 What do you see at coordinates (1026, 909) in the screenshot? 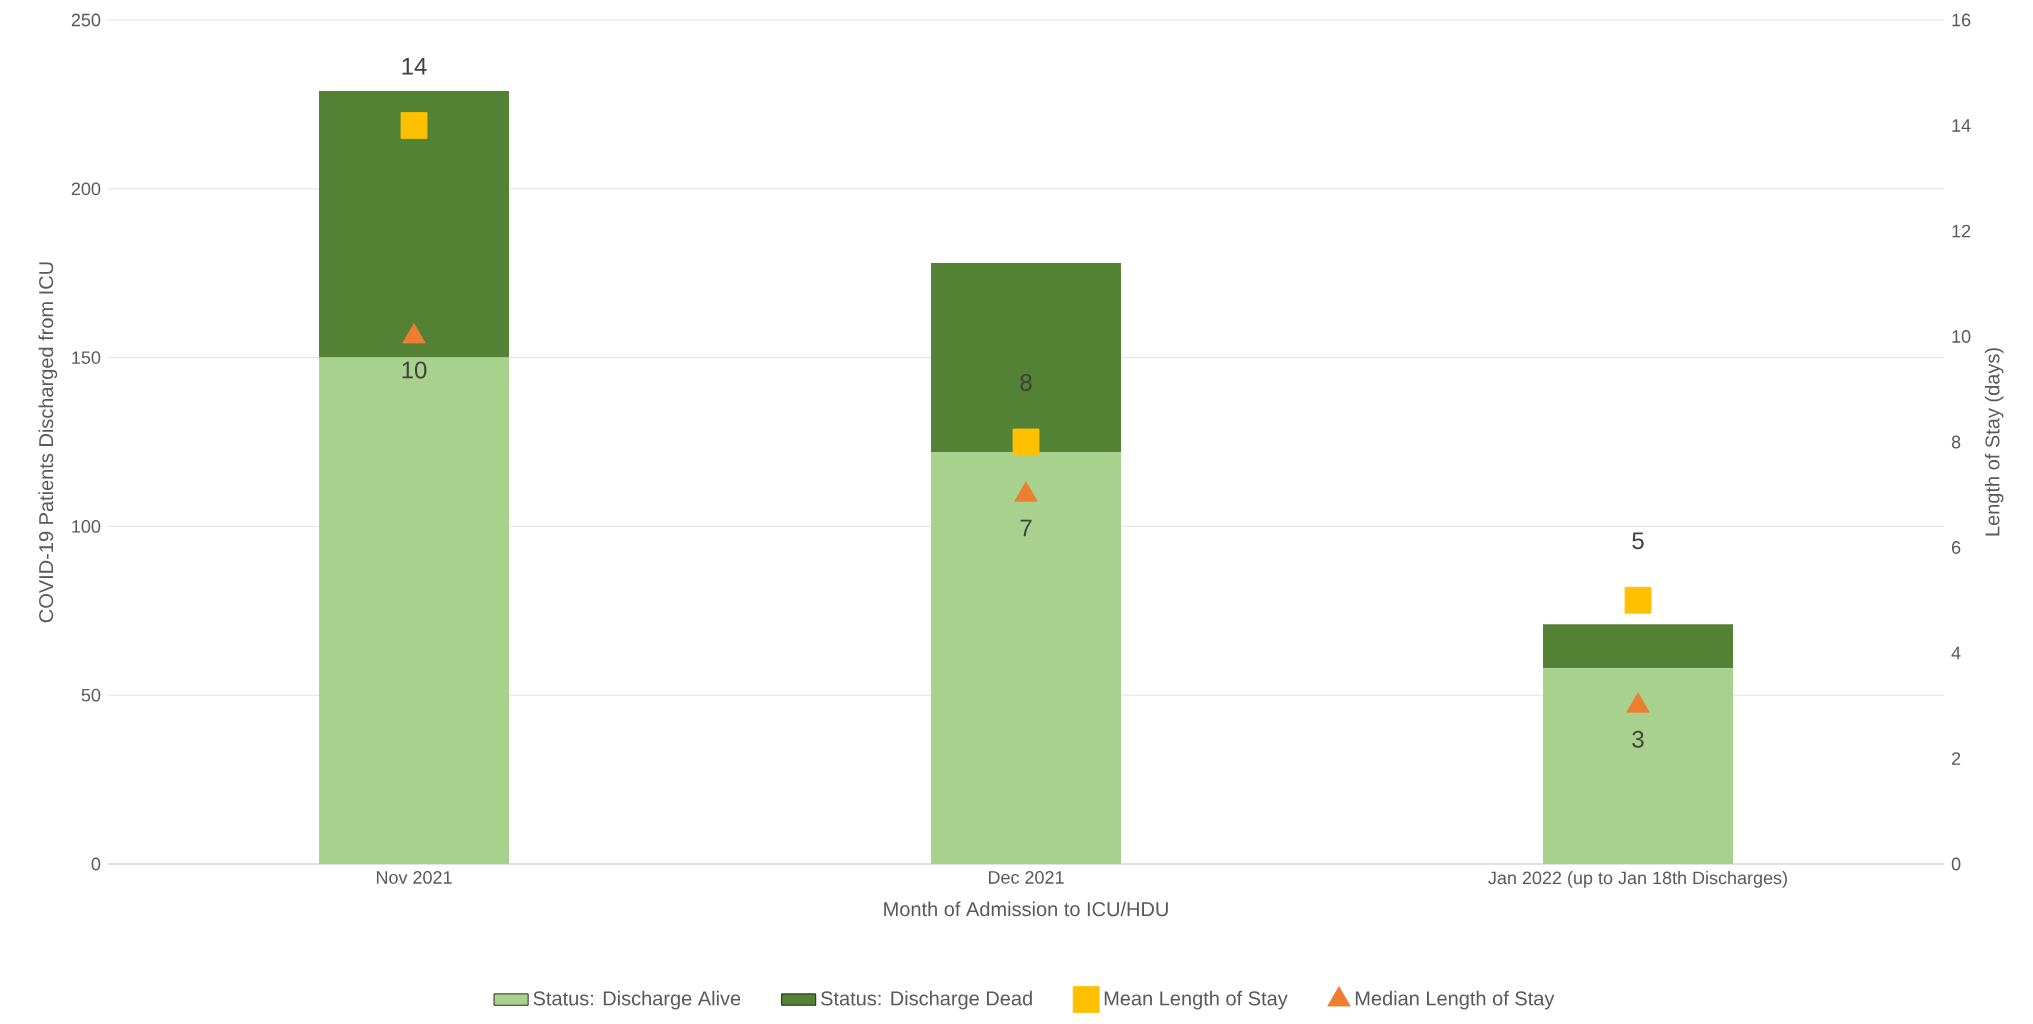
I see `x-axis-title: Month of Admission to ICU/HDU` at bounding box center [1026, 909].